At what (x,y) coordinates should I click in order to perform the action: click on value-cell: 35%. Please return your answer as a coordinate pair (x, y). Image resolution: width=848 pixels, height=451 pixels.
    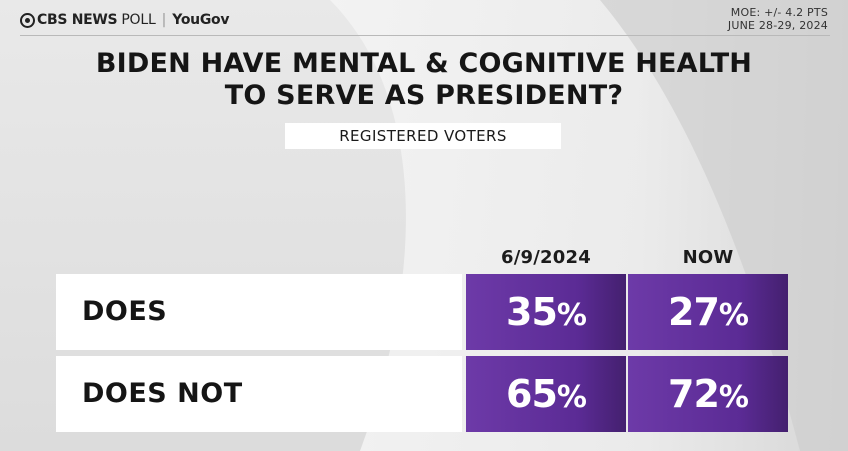
    Looking at the image, I should click on (546, 312).